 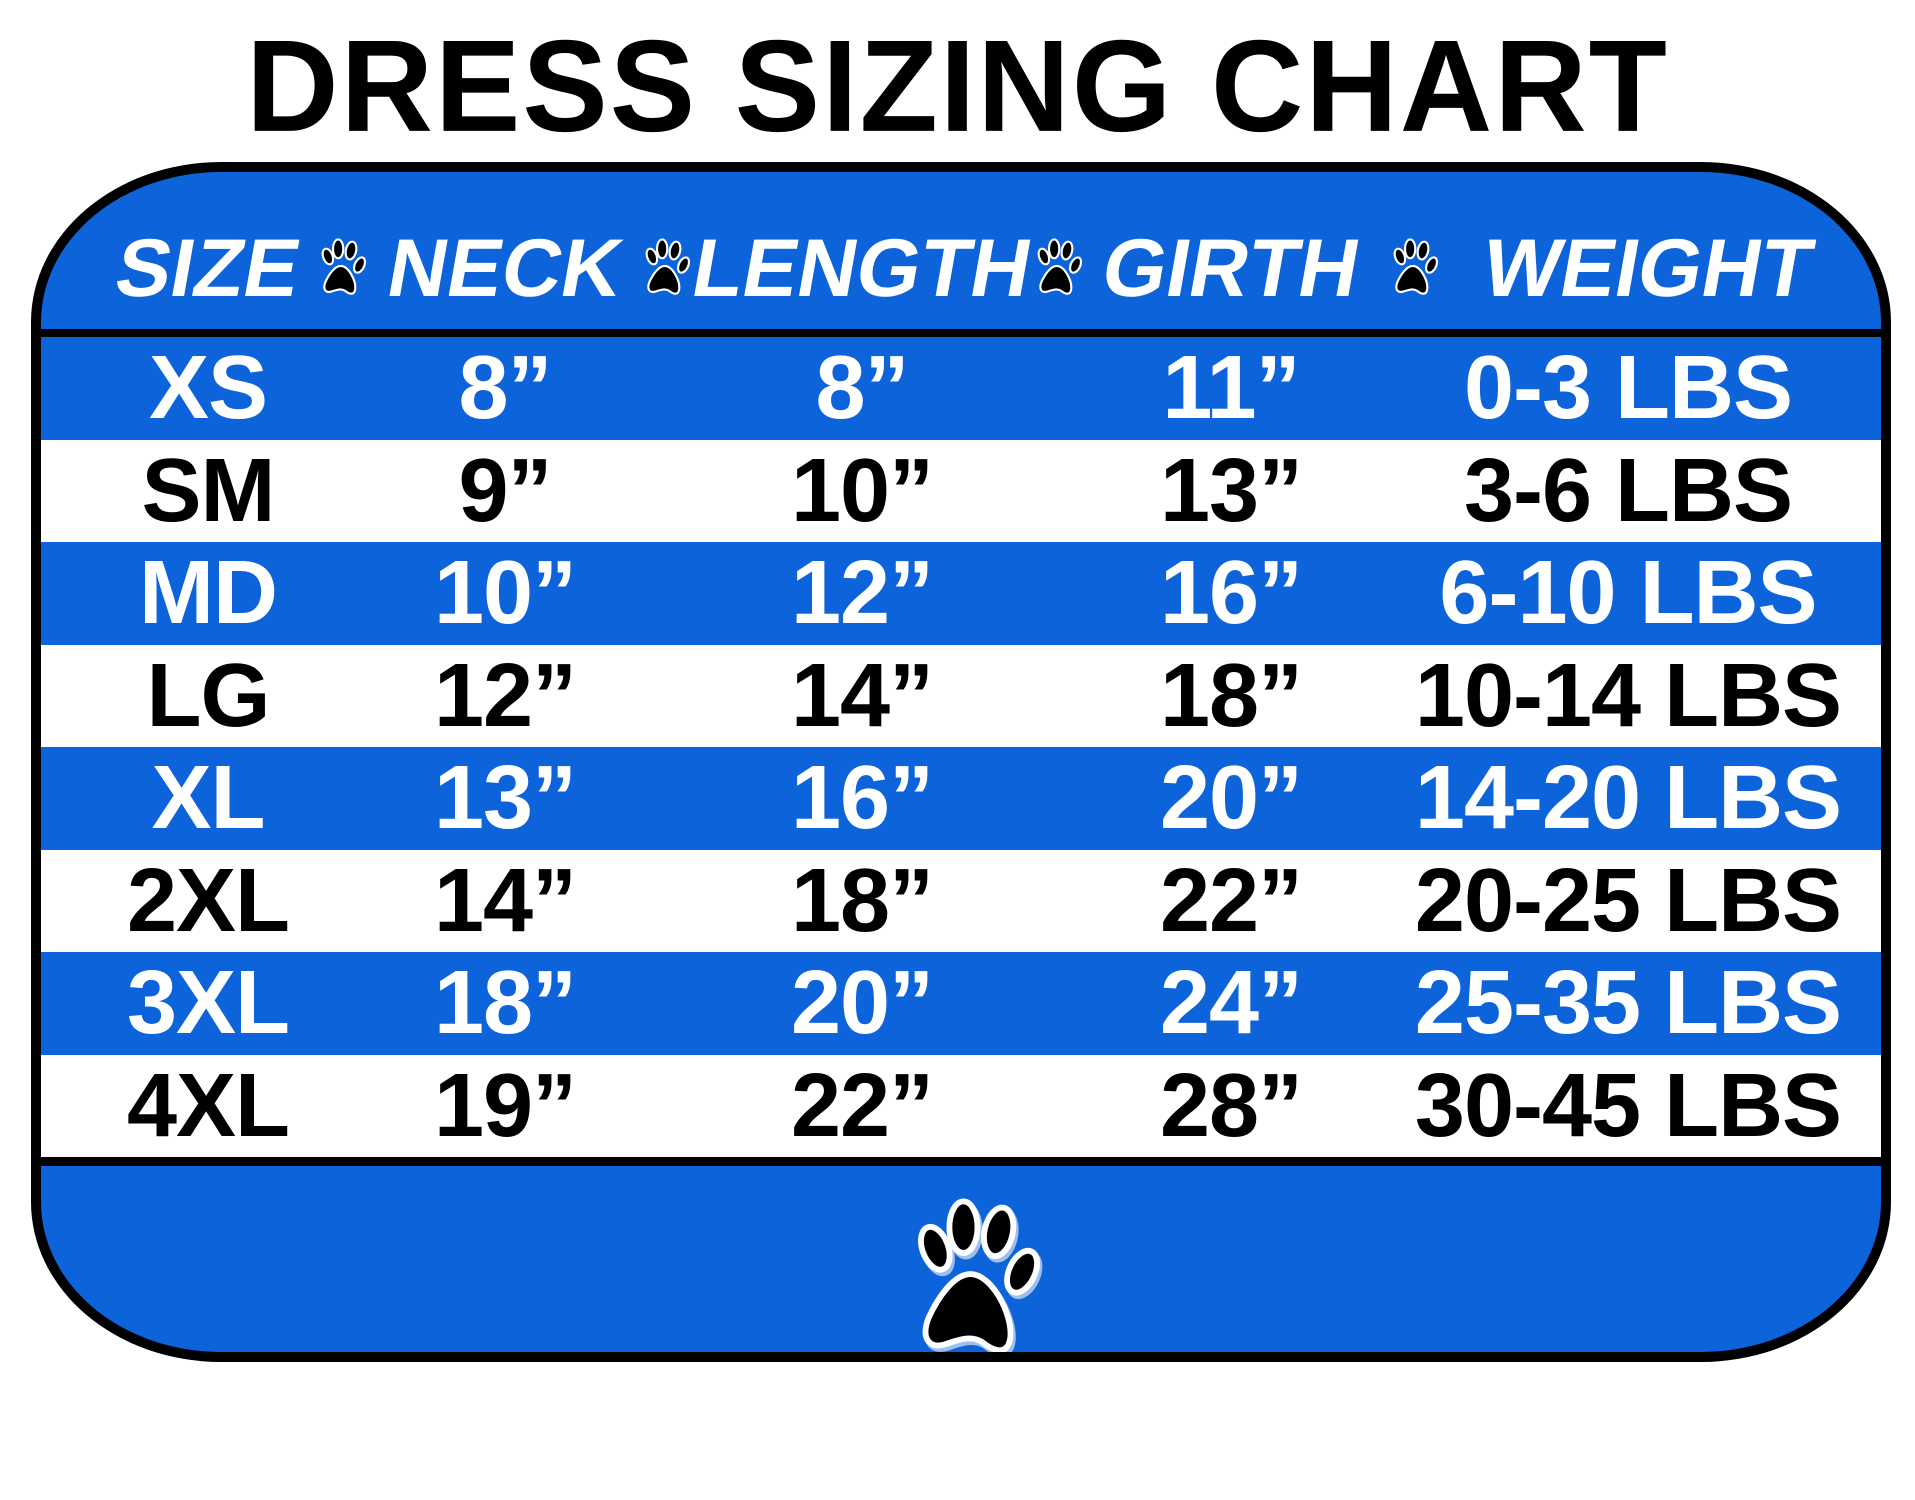 What do you see at coordinates (862, 593) in the screenshot?
I see `cell-length: 12”` at bounding box center [862, 593].